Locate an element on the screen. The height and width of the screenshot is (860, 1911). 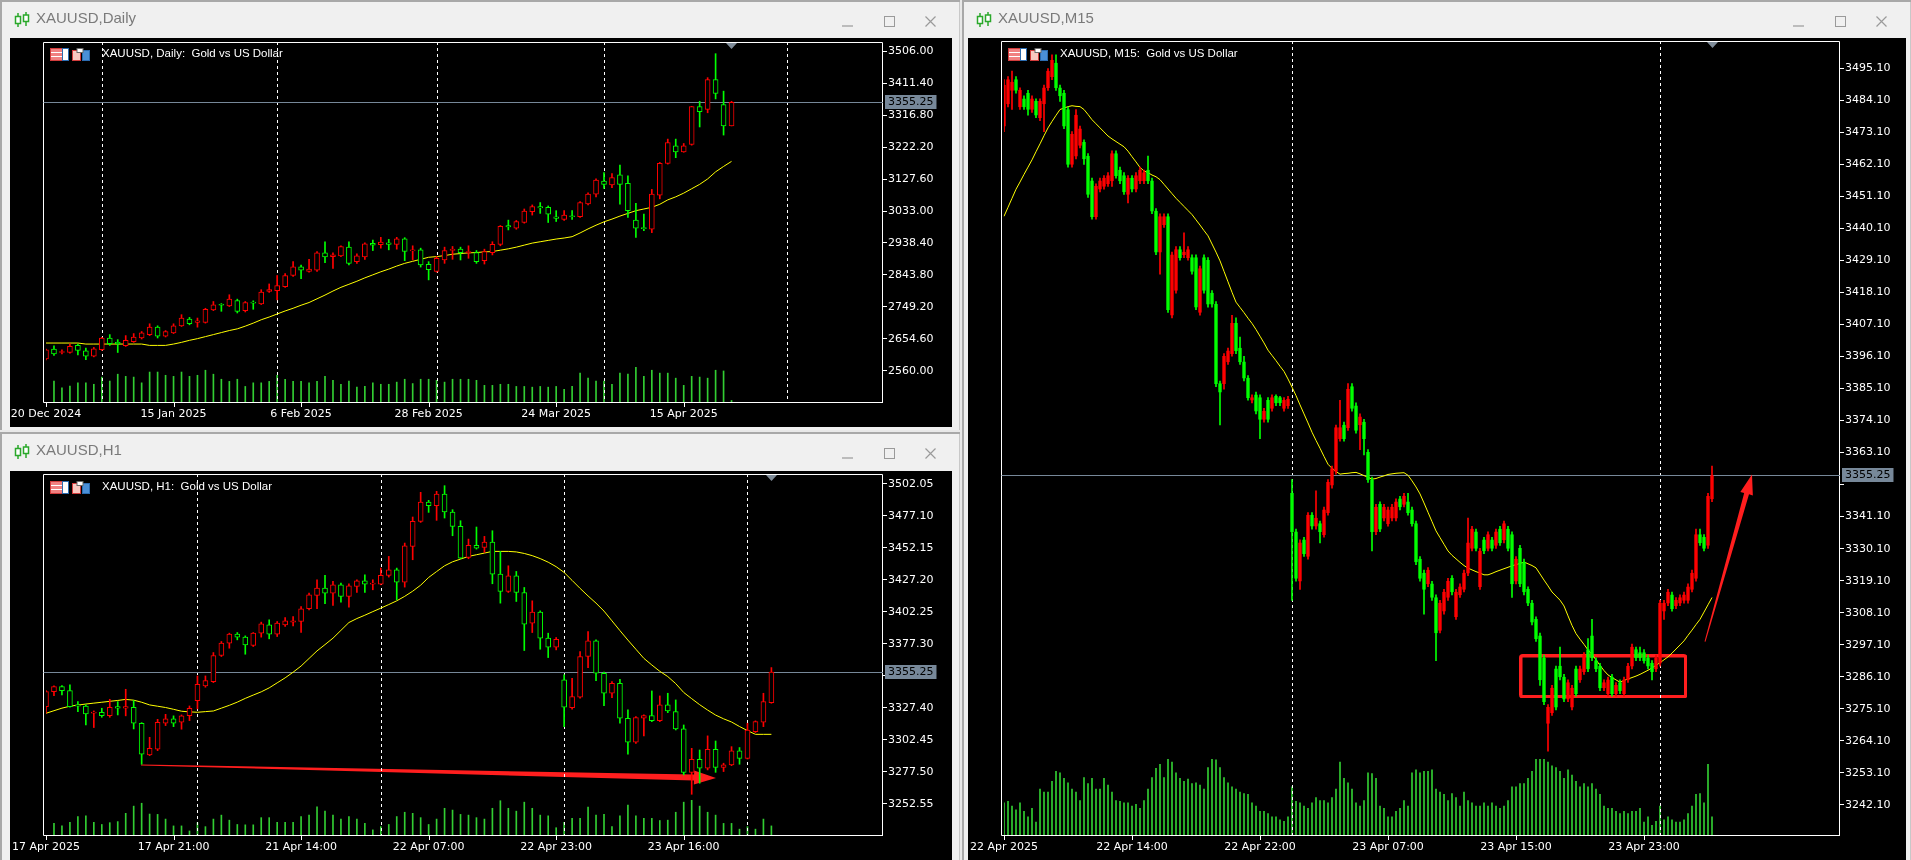
y-tick-label: 2654.60 is located at coordinates (911, 338).